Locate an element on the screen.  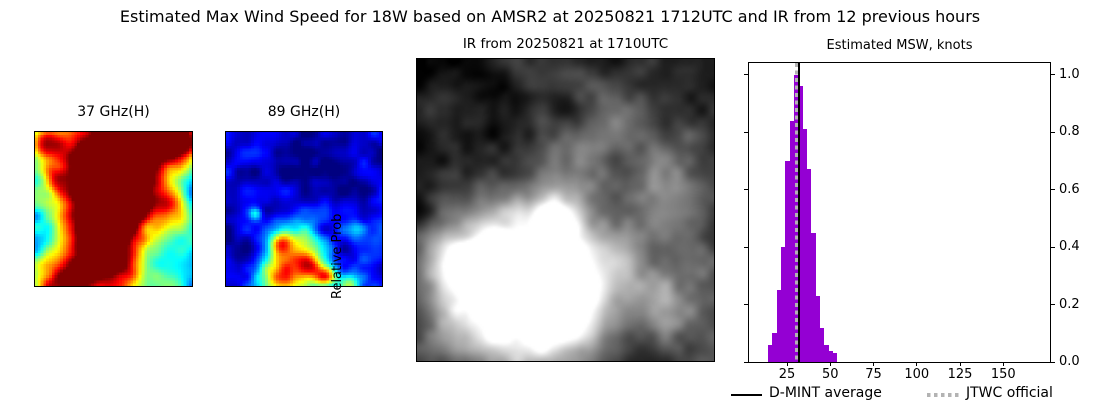
amsr2-89ghz-image is located at coordinates (304, 209).